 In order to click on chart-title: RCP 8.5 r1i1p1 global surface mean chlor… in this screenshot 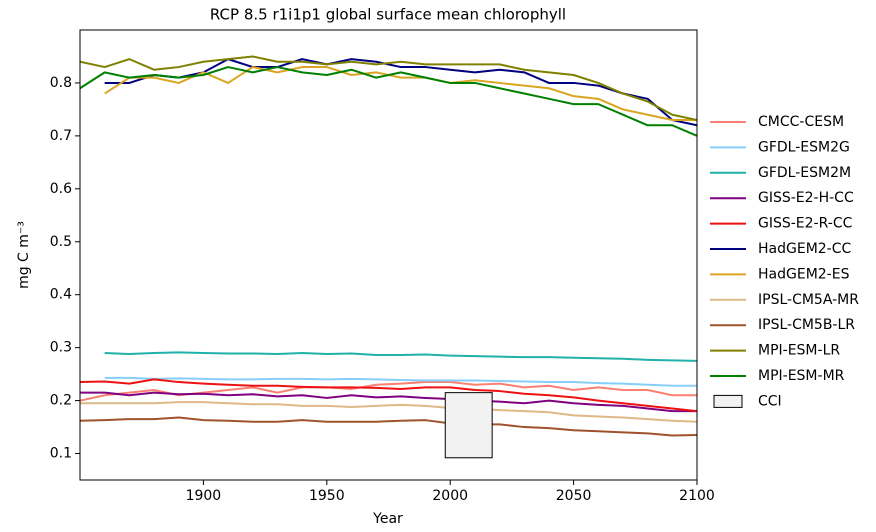, I will do `click(388, 15)`.